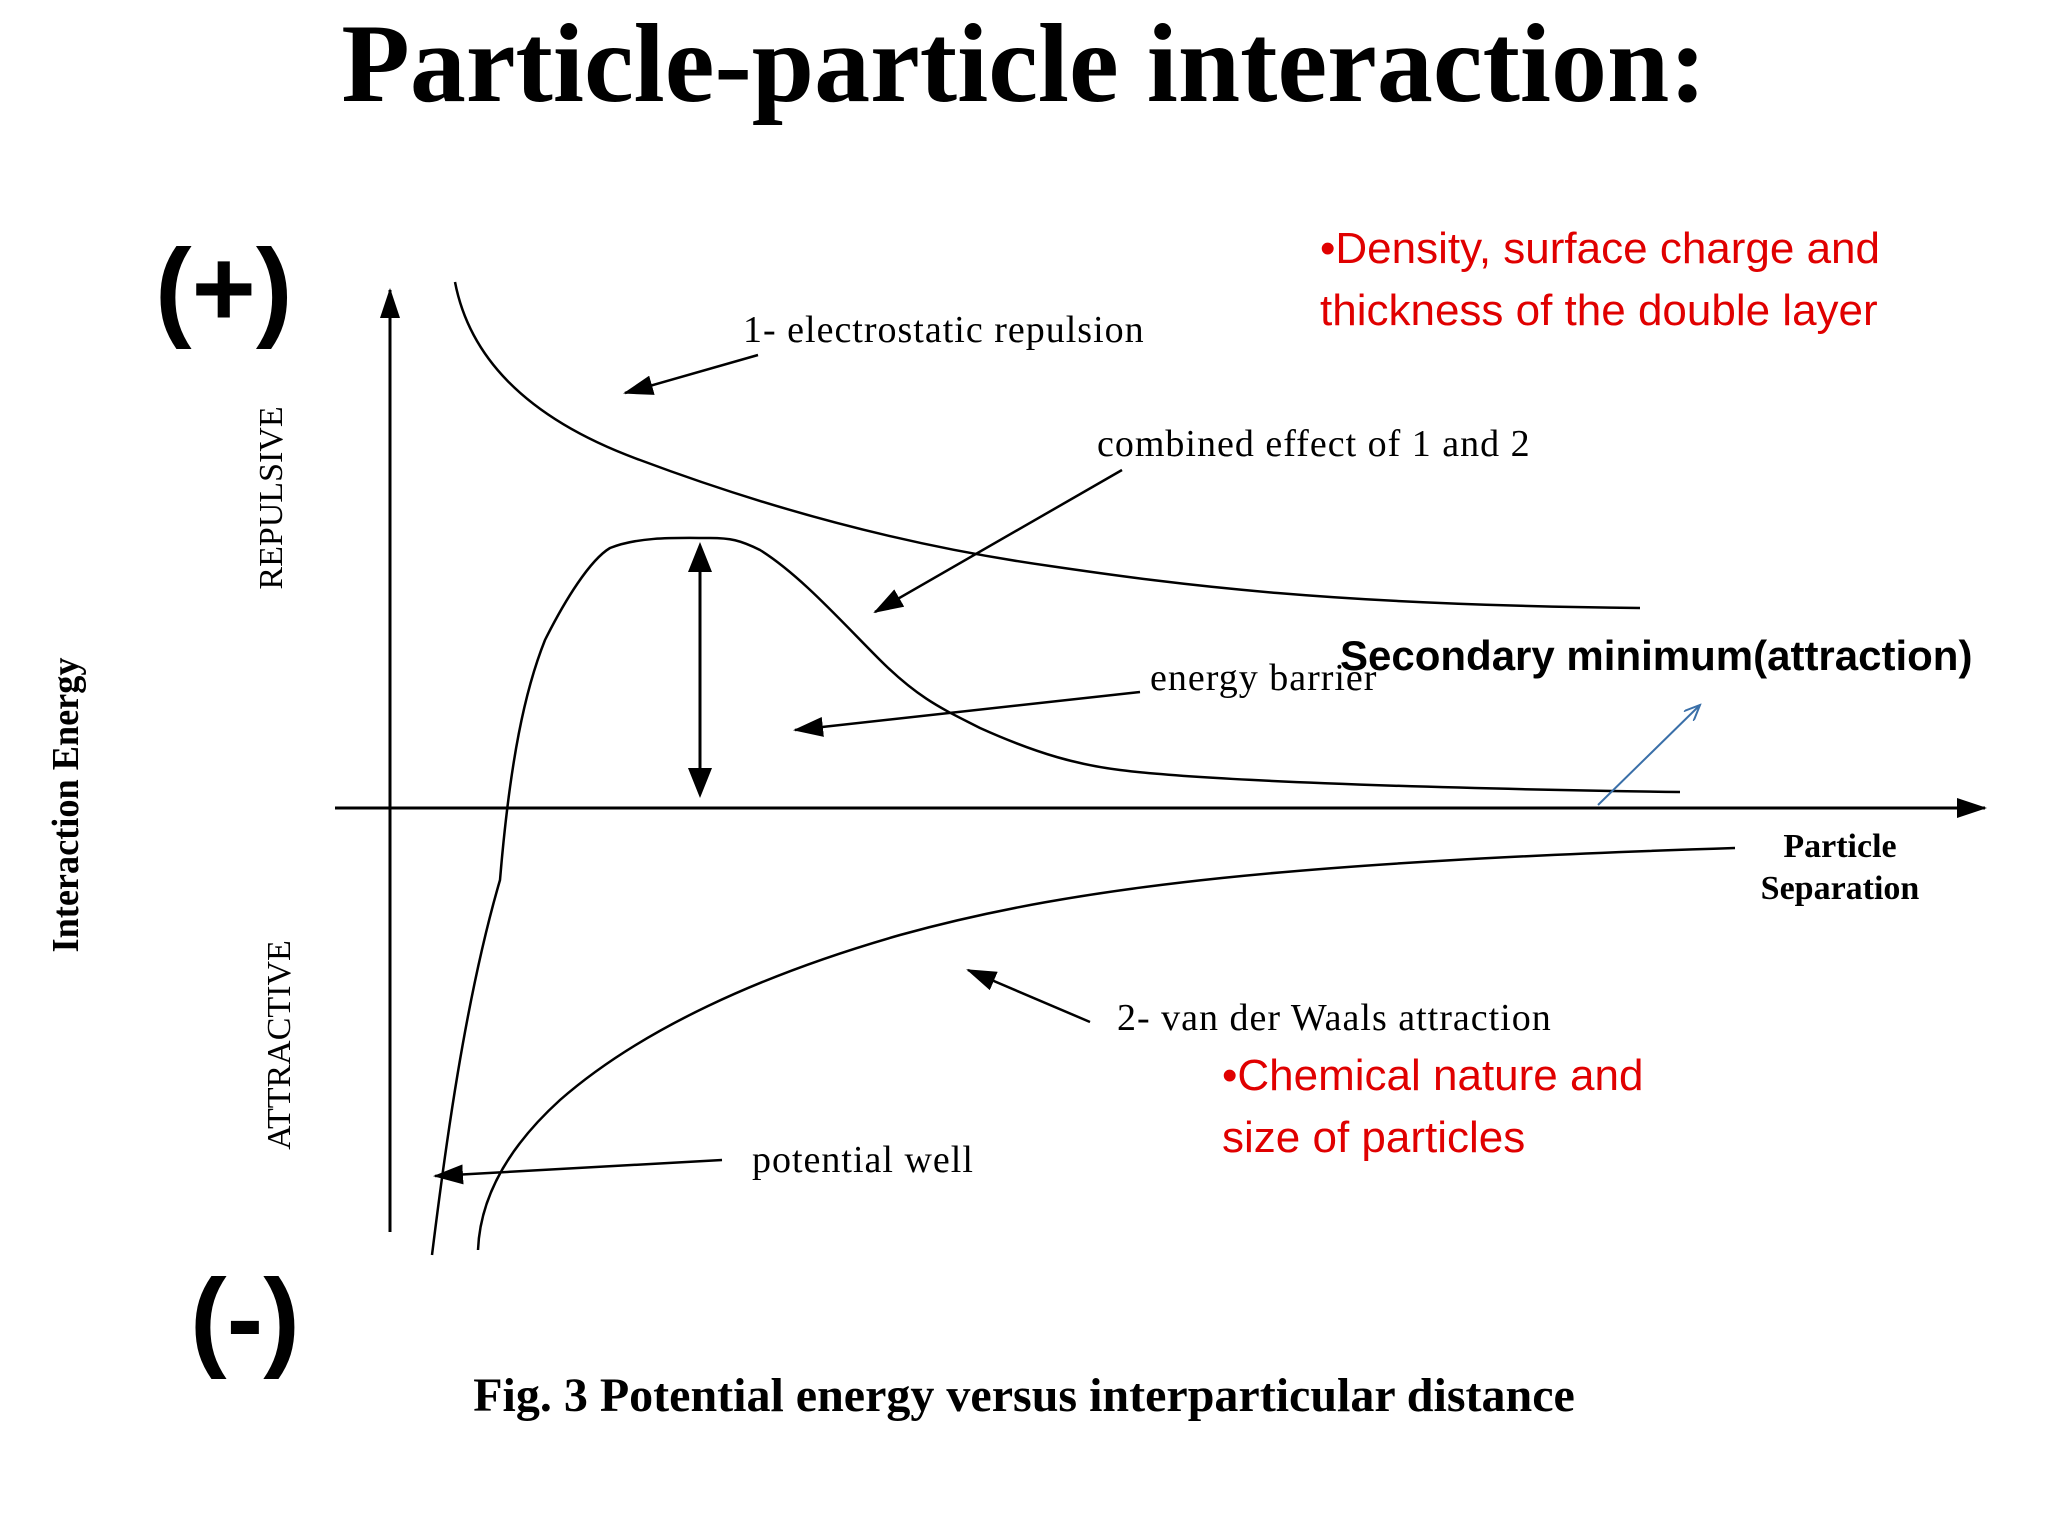 The width and height of the screenshot is (2048, 1536). Describe the element at coordinates (1648, 755) in the screenshot. I see `secondary-minimum-arrow` at that location.